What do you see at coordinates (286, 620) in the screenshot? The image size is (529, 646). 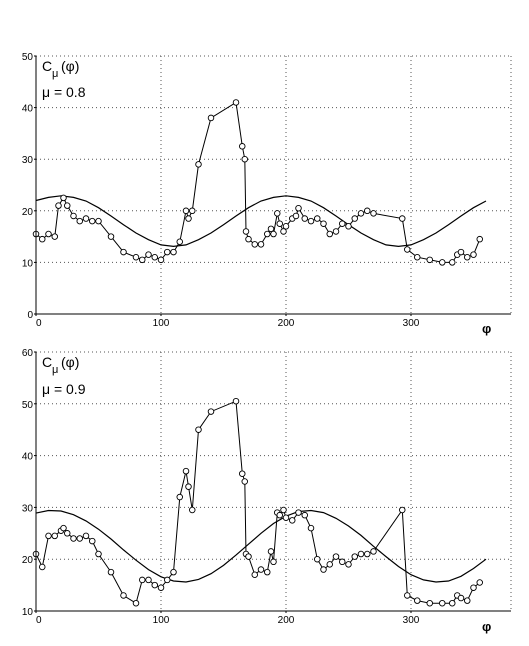 I see `x-tick-label: 200` at bounding box center [286, 620].